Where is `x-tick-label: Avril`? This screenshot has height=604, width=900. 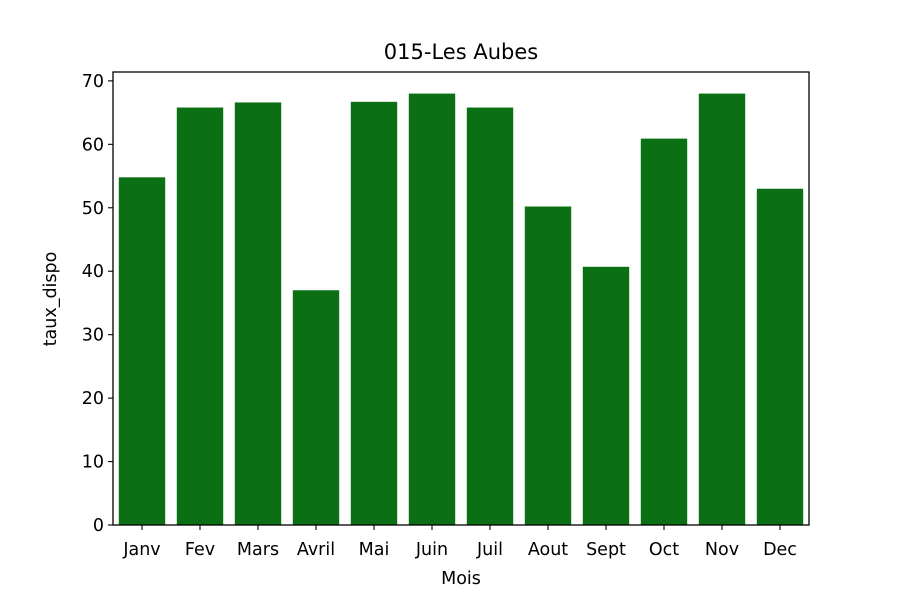
x-tick-label: Avril is located at coordinates (316, 550).